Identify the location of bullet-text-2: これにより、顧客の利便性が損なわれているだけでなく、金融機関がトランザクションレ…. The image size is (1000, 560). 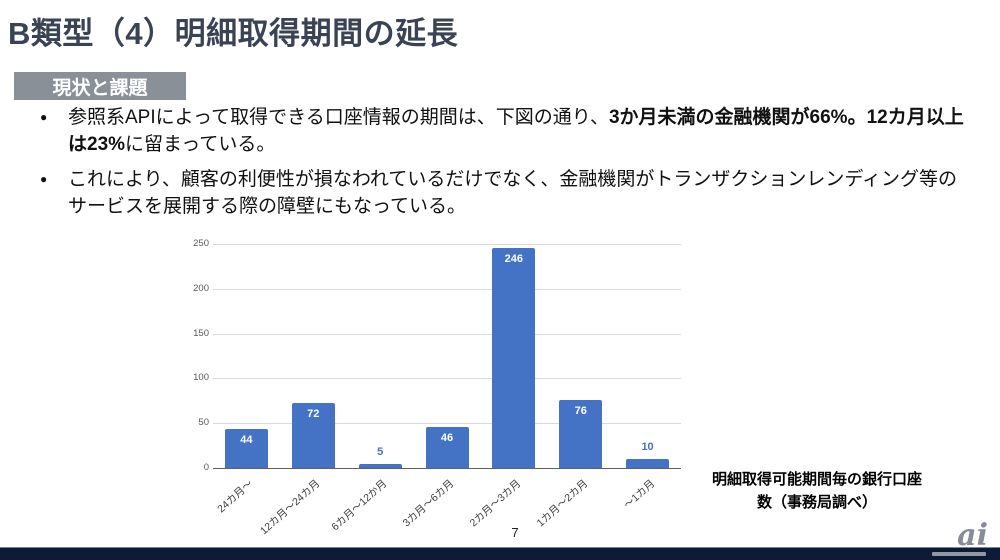
(513, 193).